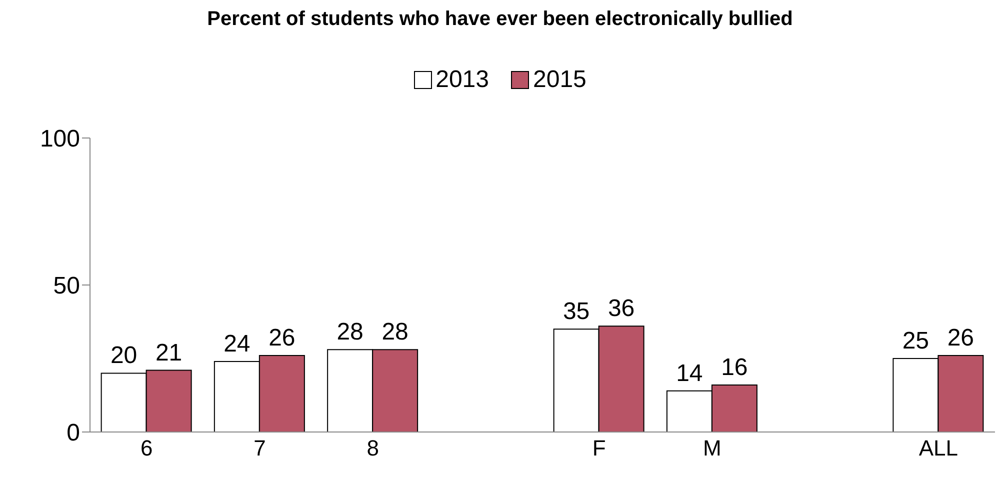 Image resolution: width=1000 pixels, height=482 pixels. Describe the element at coordinates (621, 308) in the screenshot. I see `data-label: 36` at that location.